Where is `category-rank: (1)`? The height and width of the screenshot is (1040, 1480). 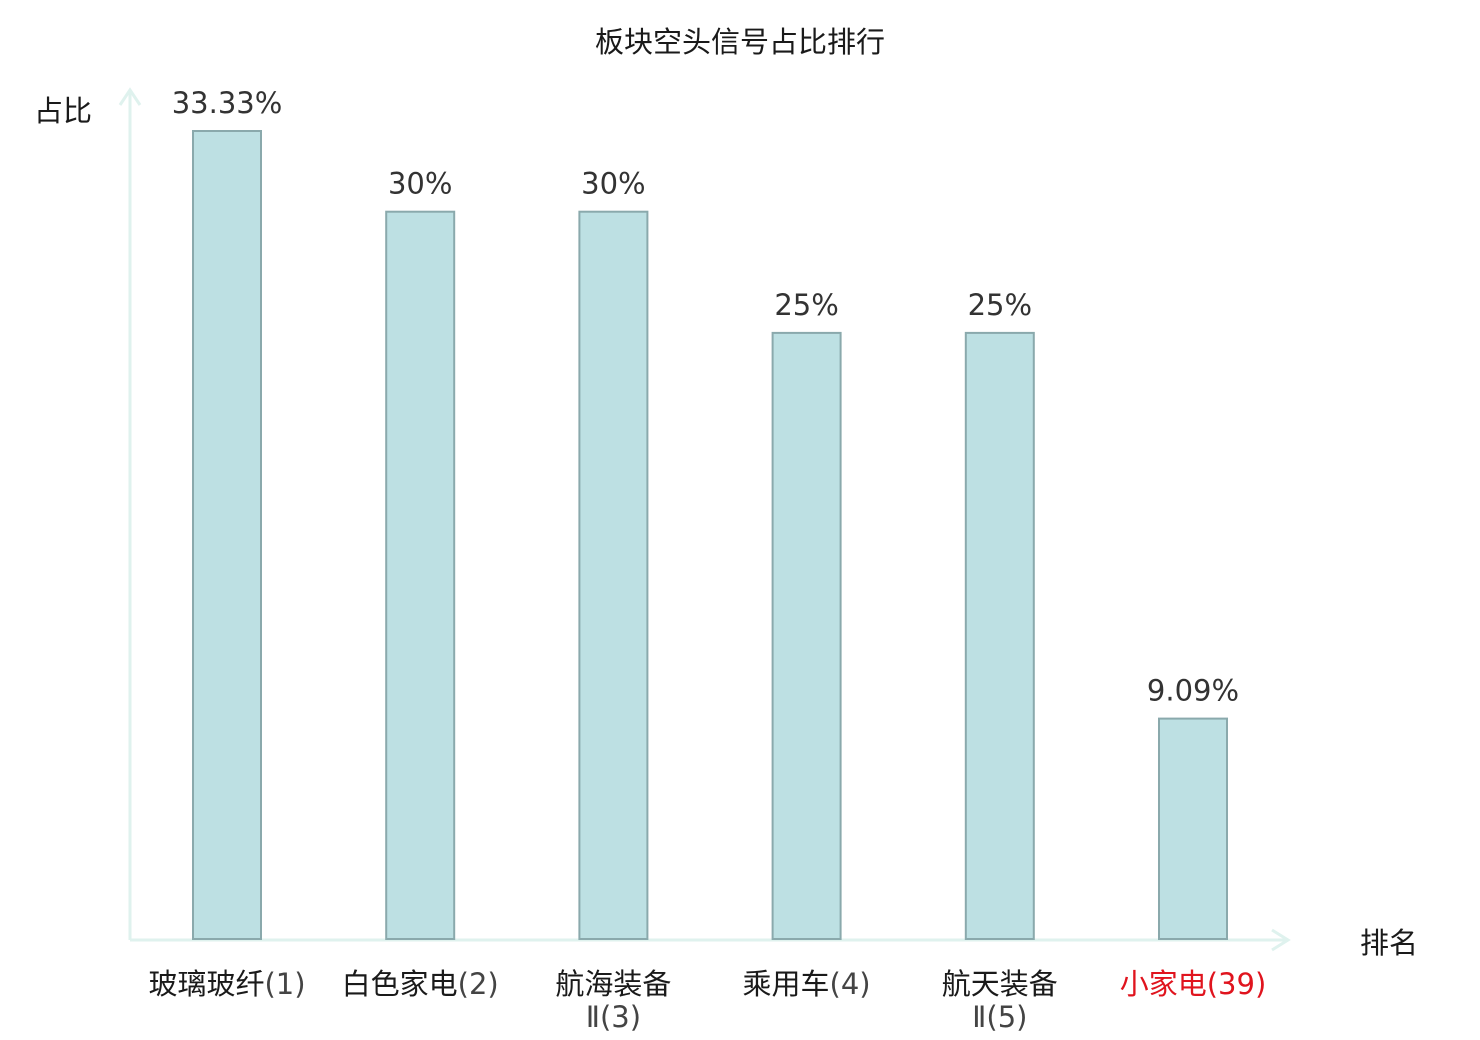 category-rank: (1) is located at coordinates (284, 984).